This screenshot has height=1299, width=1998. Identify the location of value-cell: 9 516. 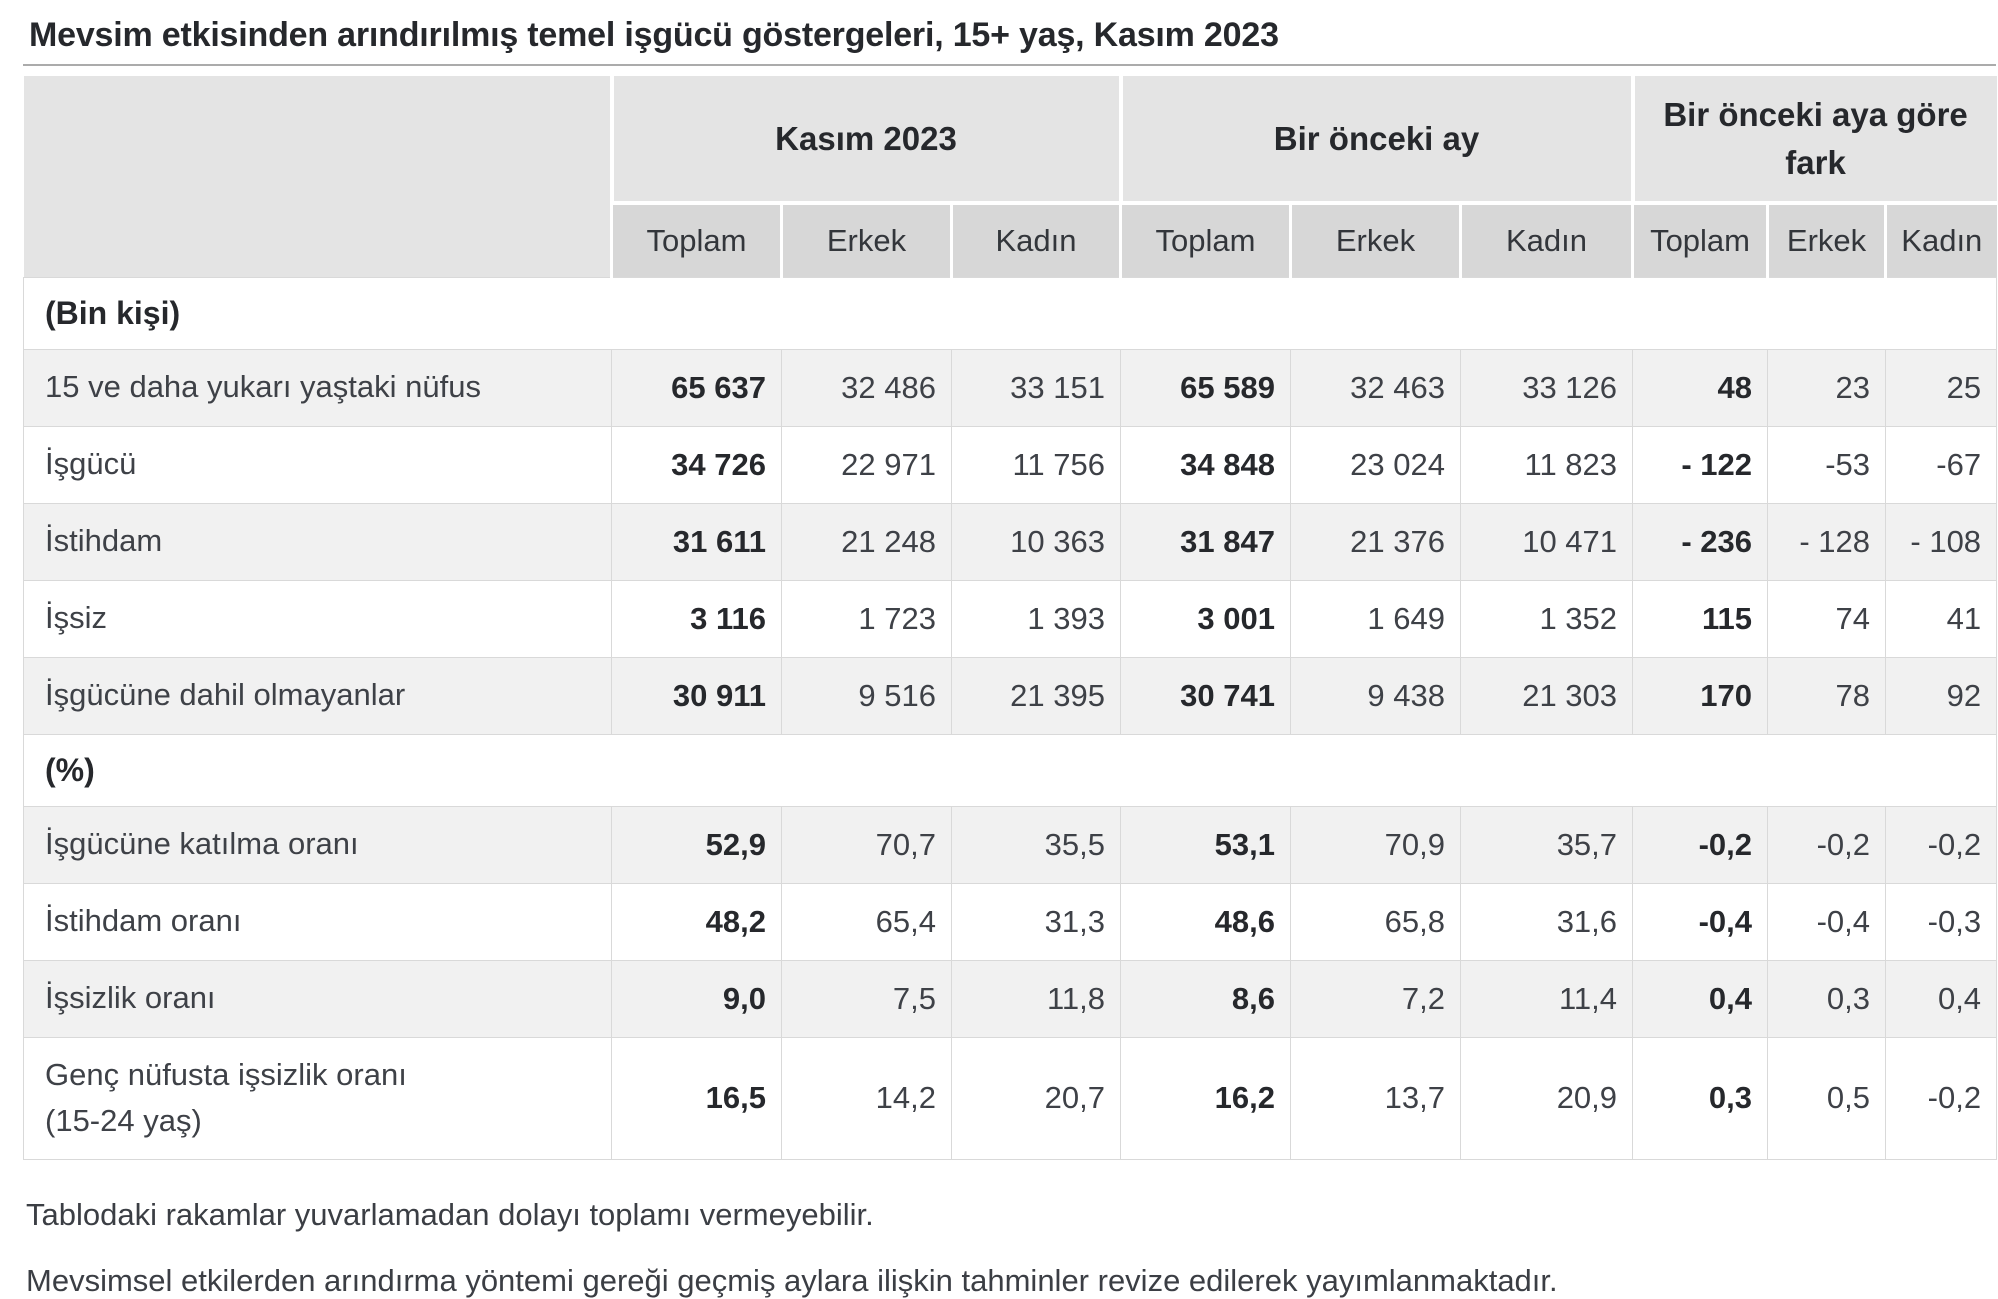
(866, 695).